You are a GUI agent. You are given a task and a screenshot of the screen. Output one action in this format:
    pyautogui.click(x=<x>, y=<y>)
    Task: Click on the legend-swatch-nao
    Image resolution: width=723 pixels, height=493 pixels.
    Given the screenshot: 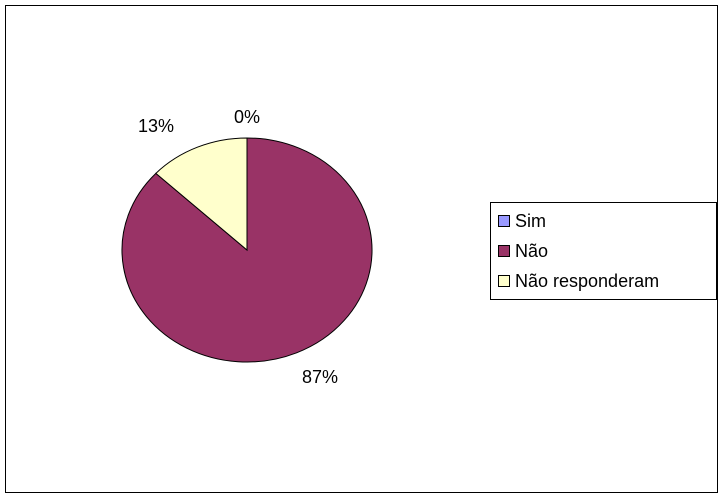 What is the action you would take?
    pyautogui.click(x=504, y=251)
    